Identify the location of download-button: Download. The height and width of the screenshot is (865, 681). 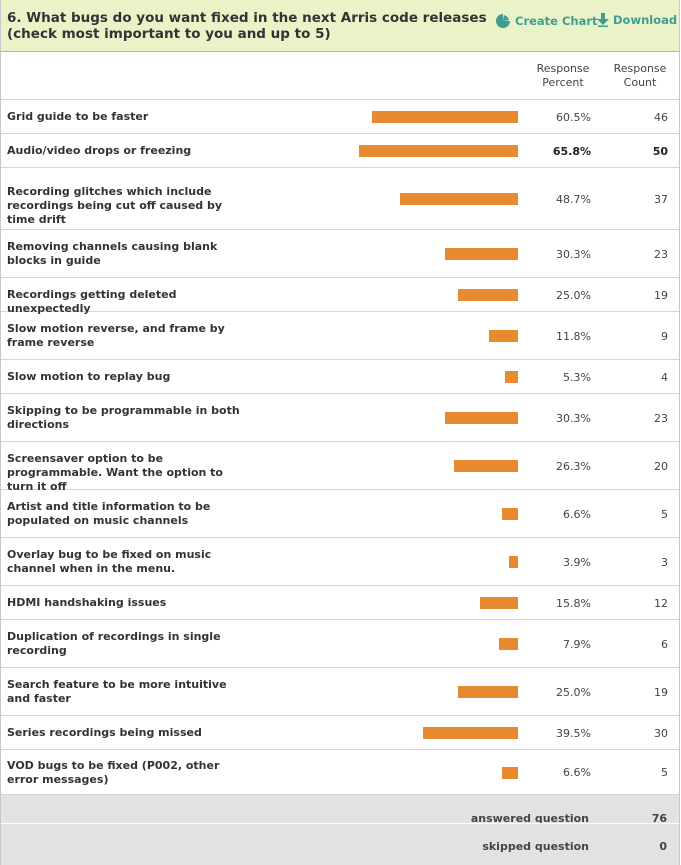
(637, 20).